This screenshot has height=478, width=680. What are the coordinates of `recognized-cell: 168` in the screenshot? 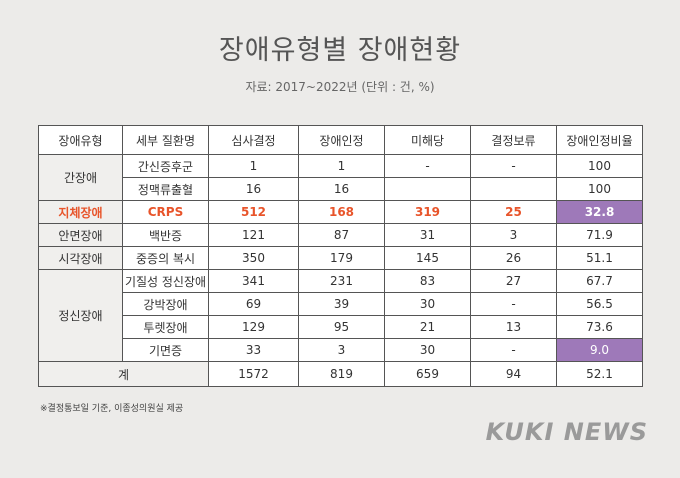 It's located at (341, 212).